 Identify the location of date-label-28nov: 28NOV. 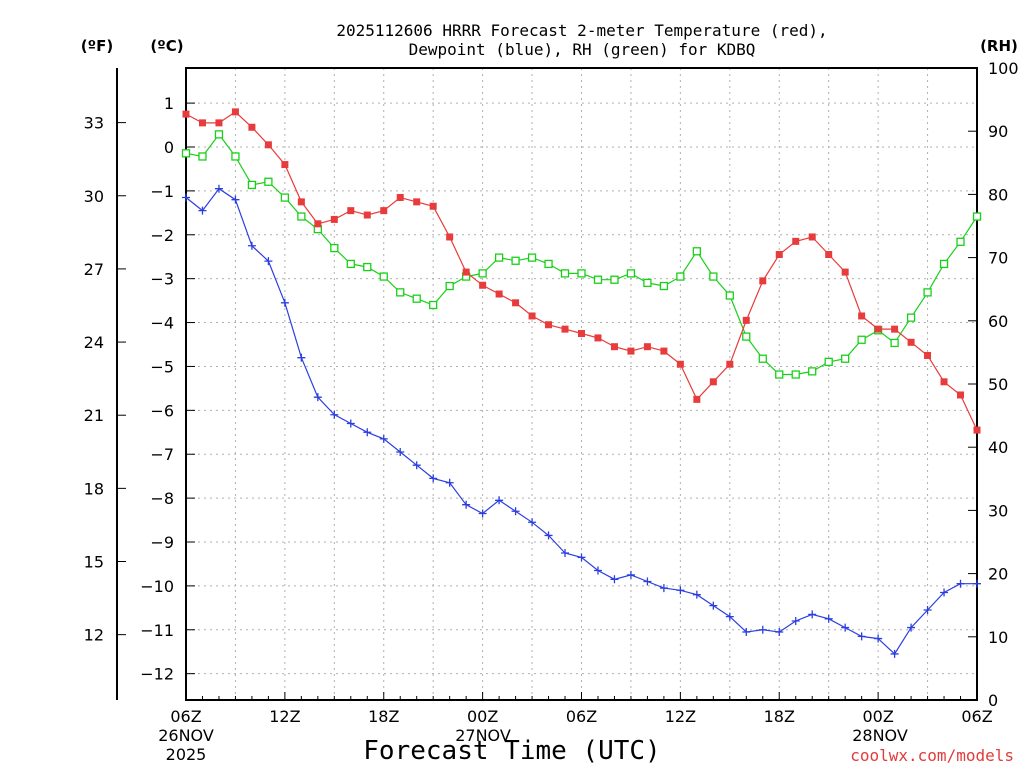
(880, 735).